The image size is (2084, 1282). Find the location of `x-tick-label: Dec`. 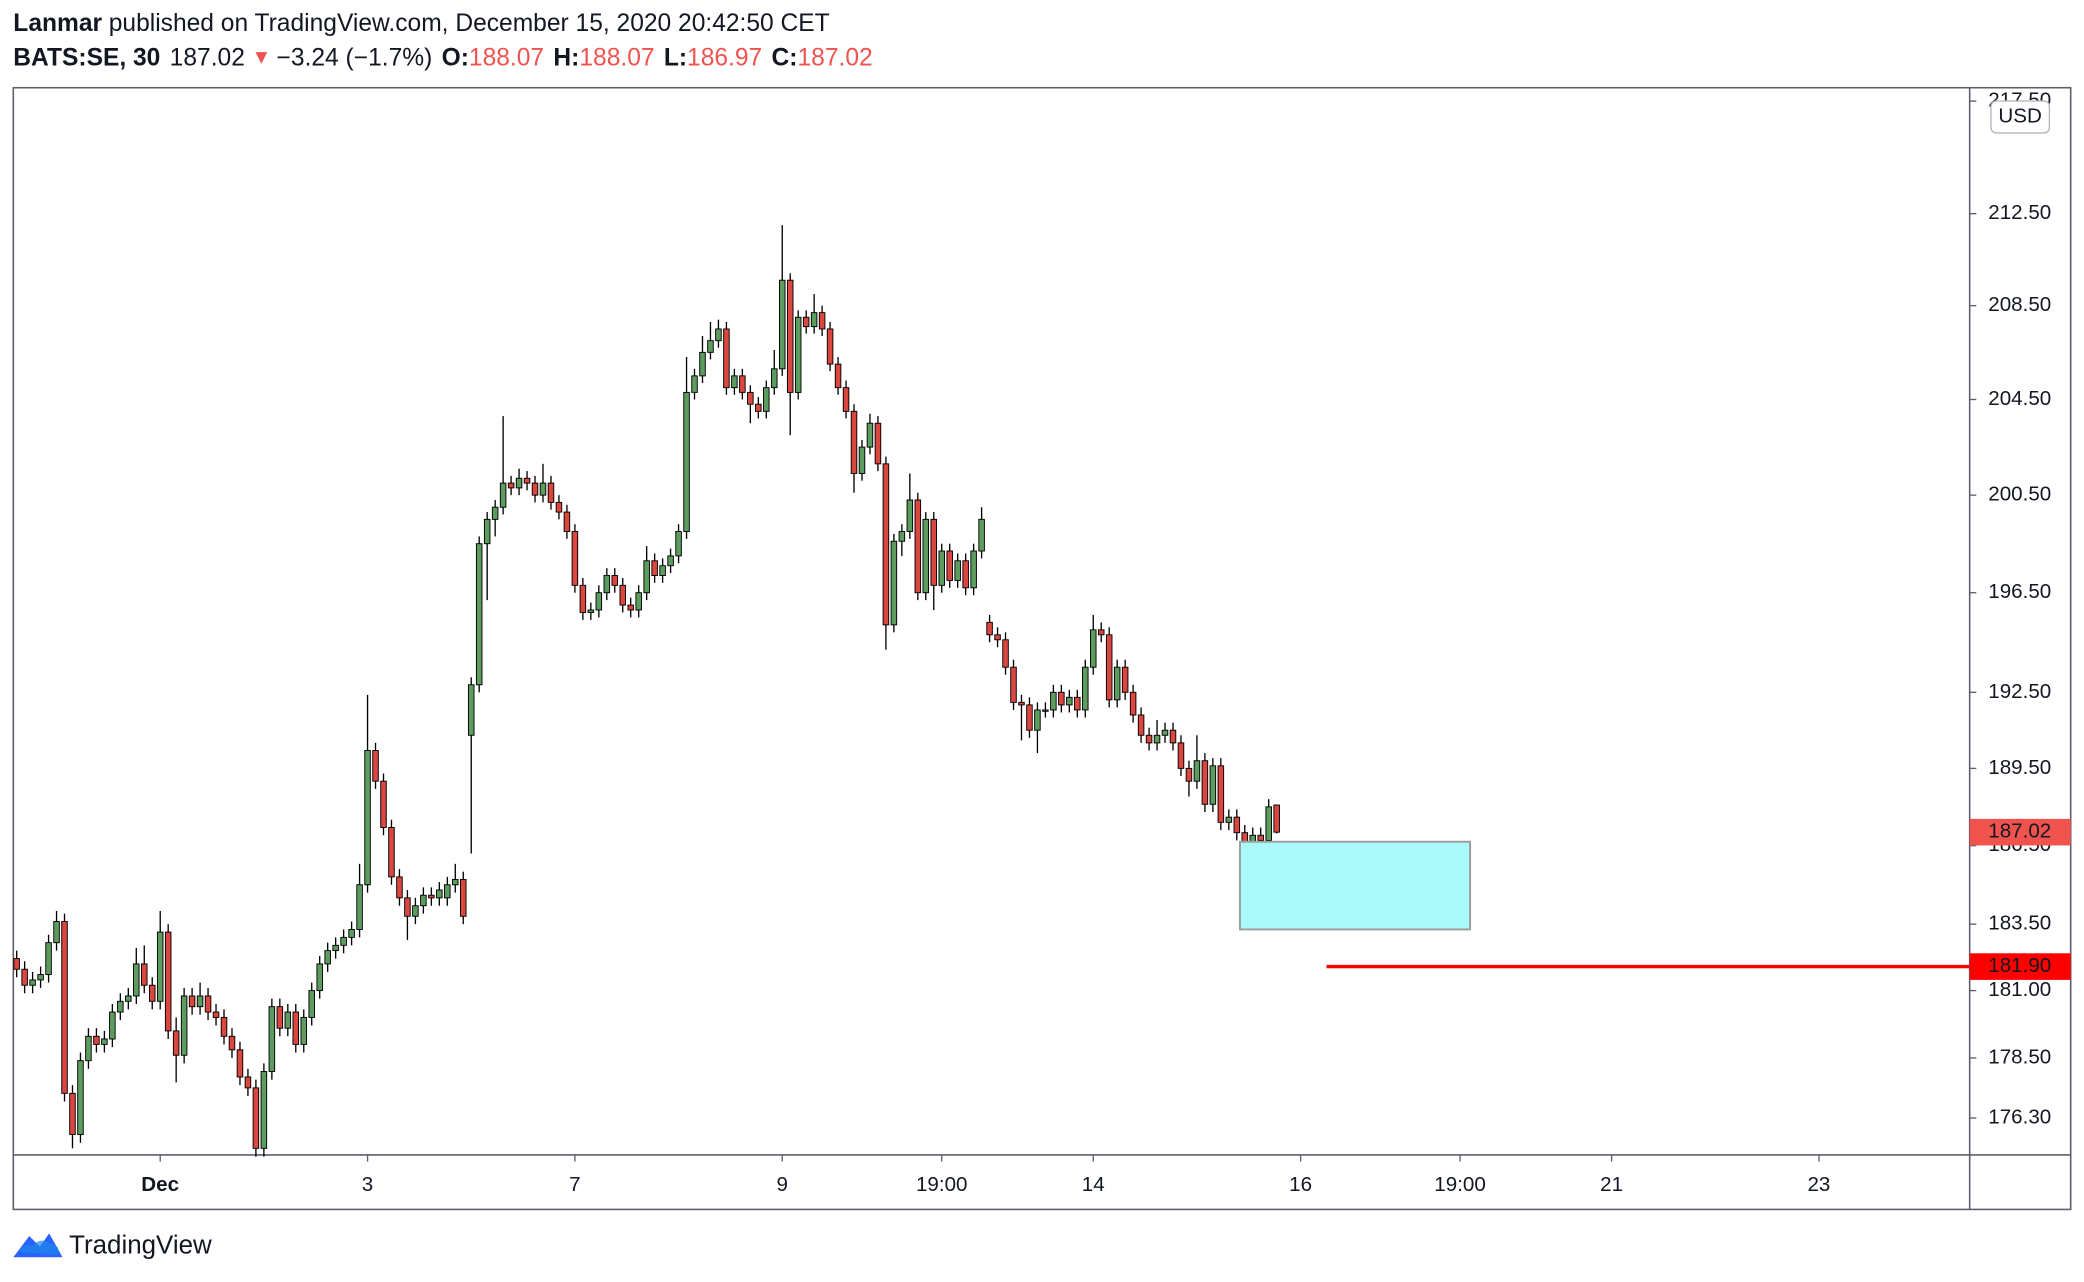

x-tick-label: Dec is located at coordinates (160, 1184).